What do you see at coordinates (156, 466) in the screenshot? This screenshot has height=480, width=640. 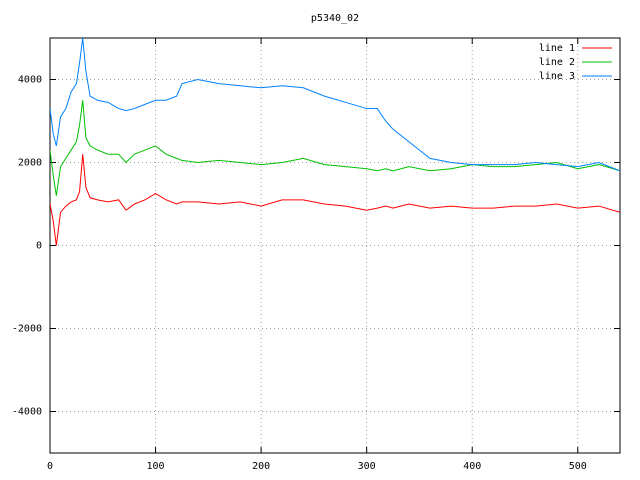 I see `x-tick-label: 100` at bounding box center [156, 466].